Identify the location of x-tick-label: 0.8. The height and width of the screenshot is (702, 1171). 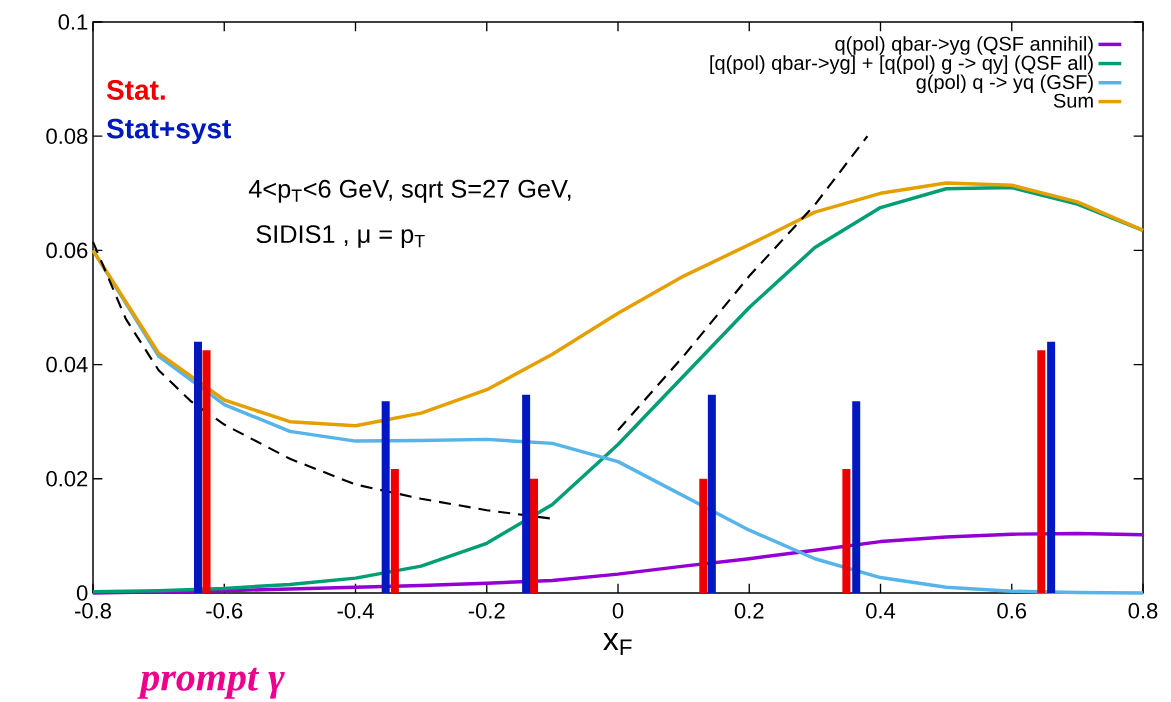
(1143, 611).